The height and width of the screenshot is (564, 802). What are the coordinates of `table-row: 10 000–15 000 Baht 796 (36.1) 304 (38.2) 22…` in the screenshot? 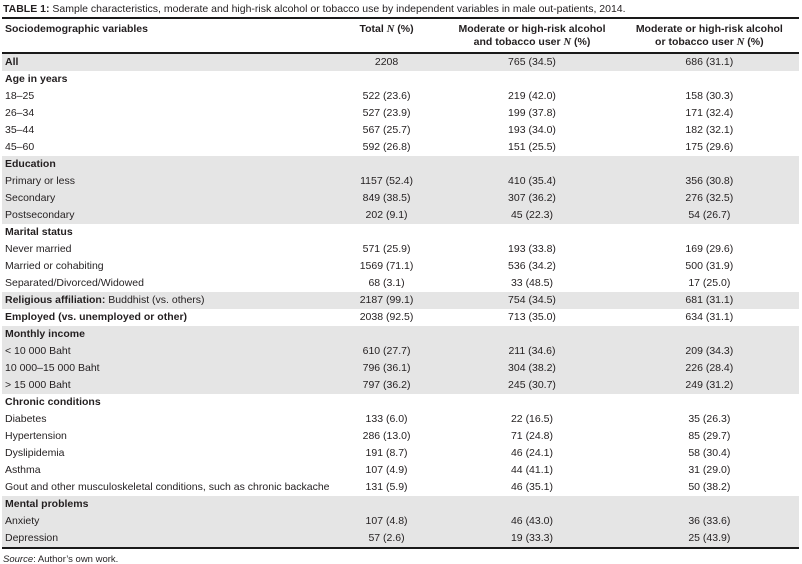 It's located at (400, 368).